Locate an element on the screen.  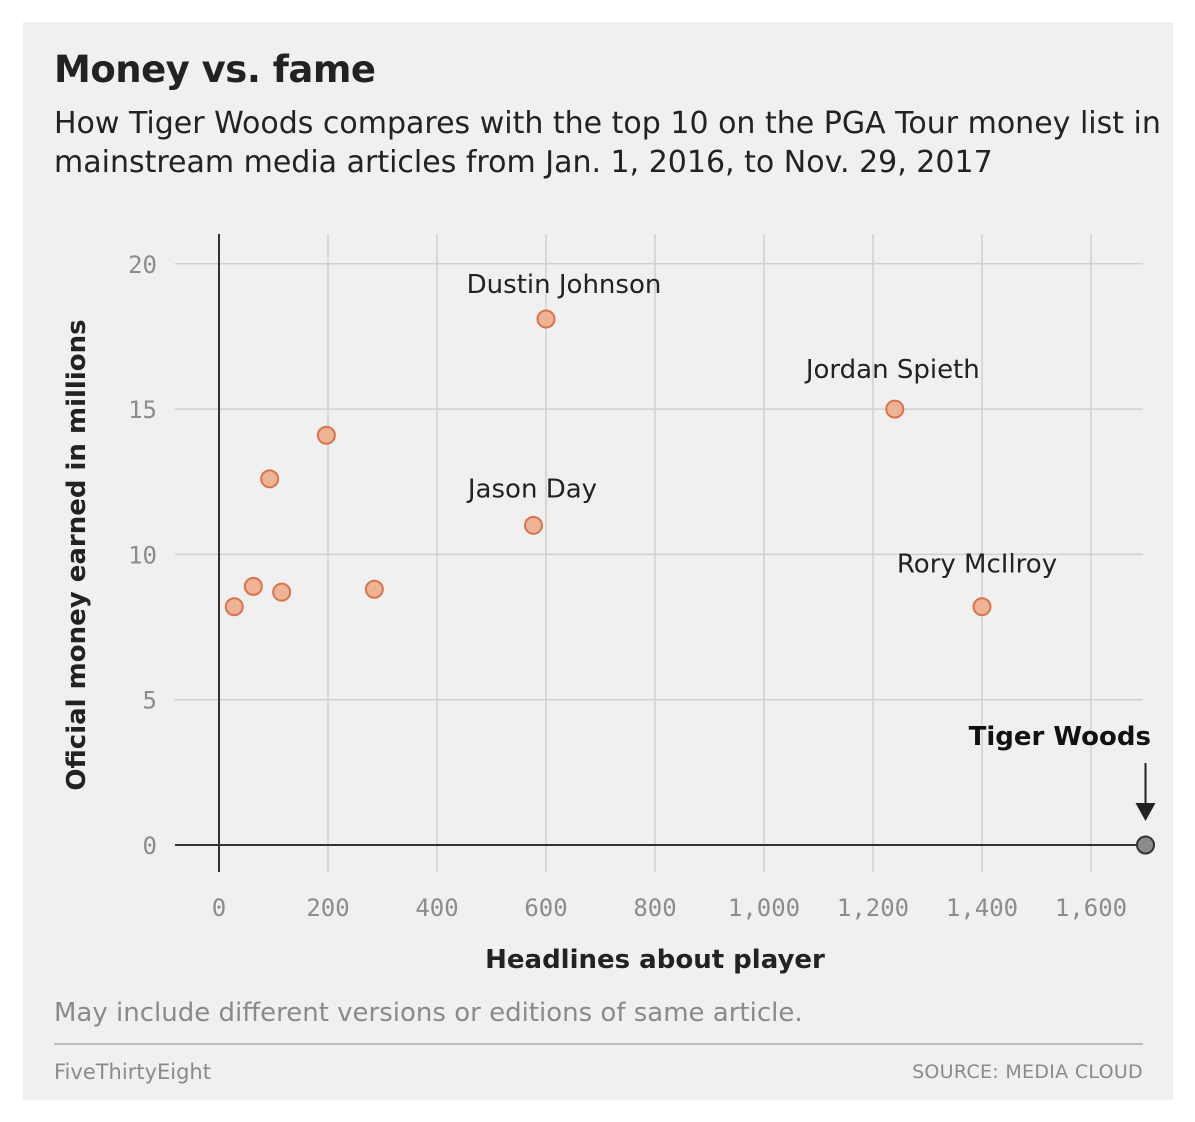
footer-divider is located at coordinates (598, 1044).